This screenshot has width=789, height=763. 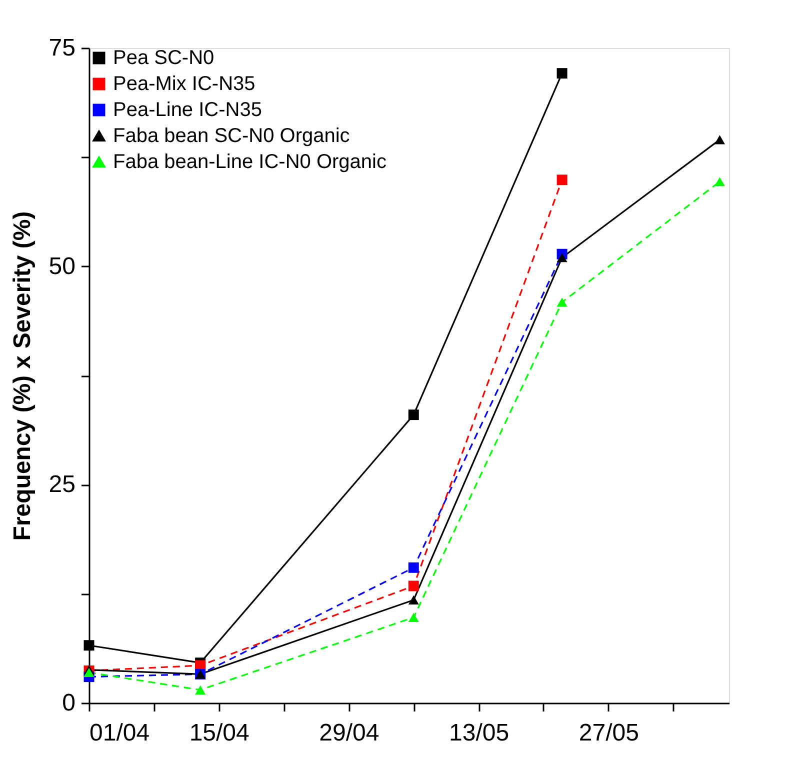 I want to click on x-tick-label: 01/04, so click(x=120, y=733).